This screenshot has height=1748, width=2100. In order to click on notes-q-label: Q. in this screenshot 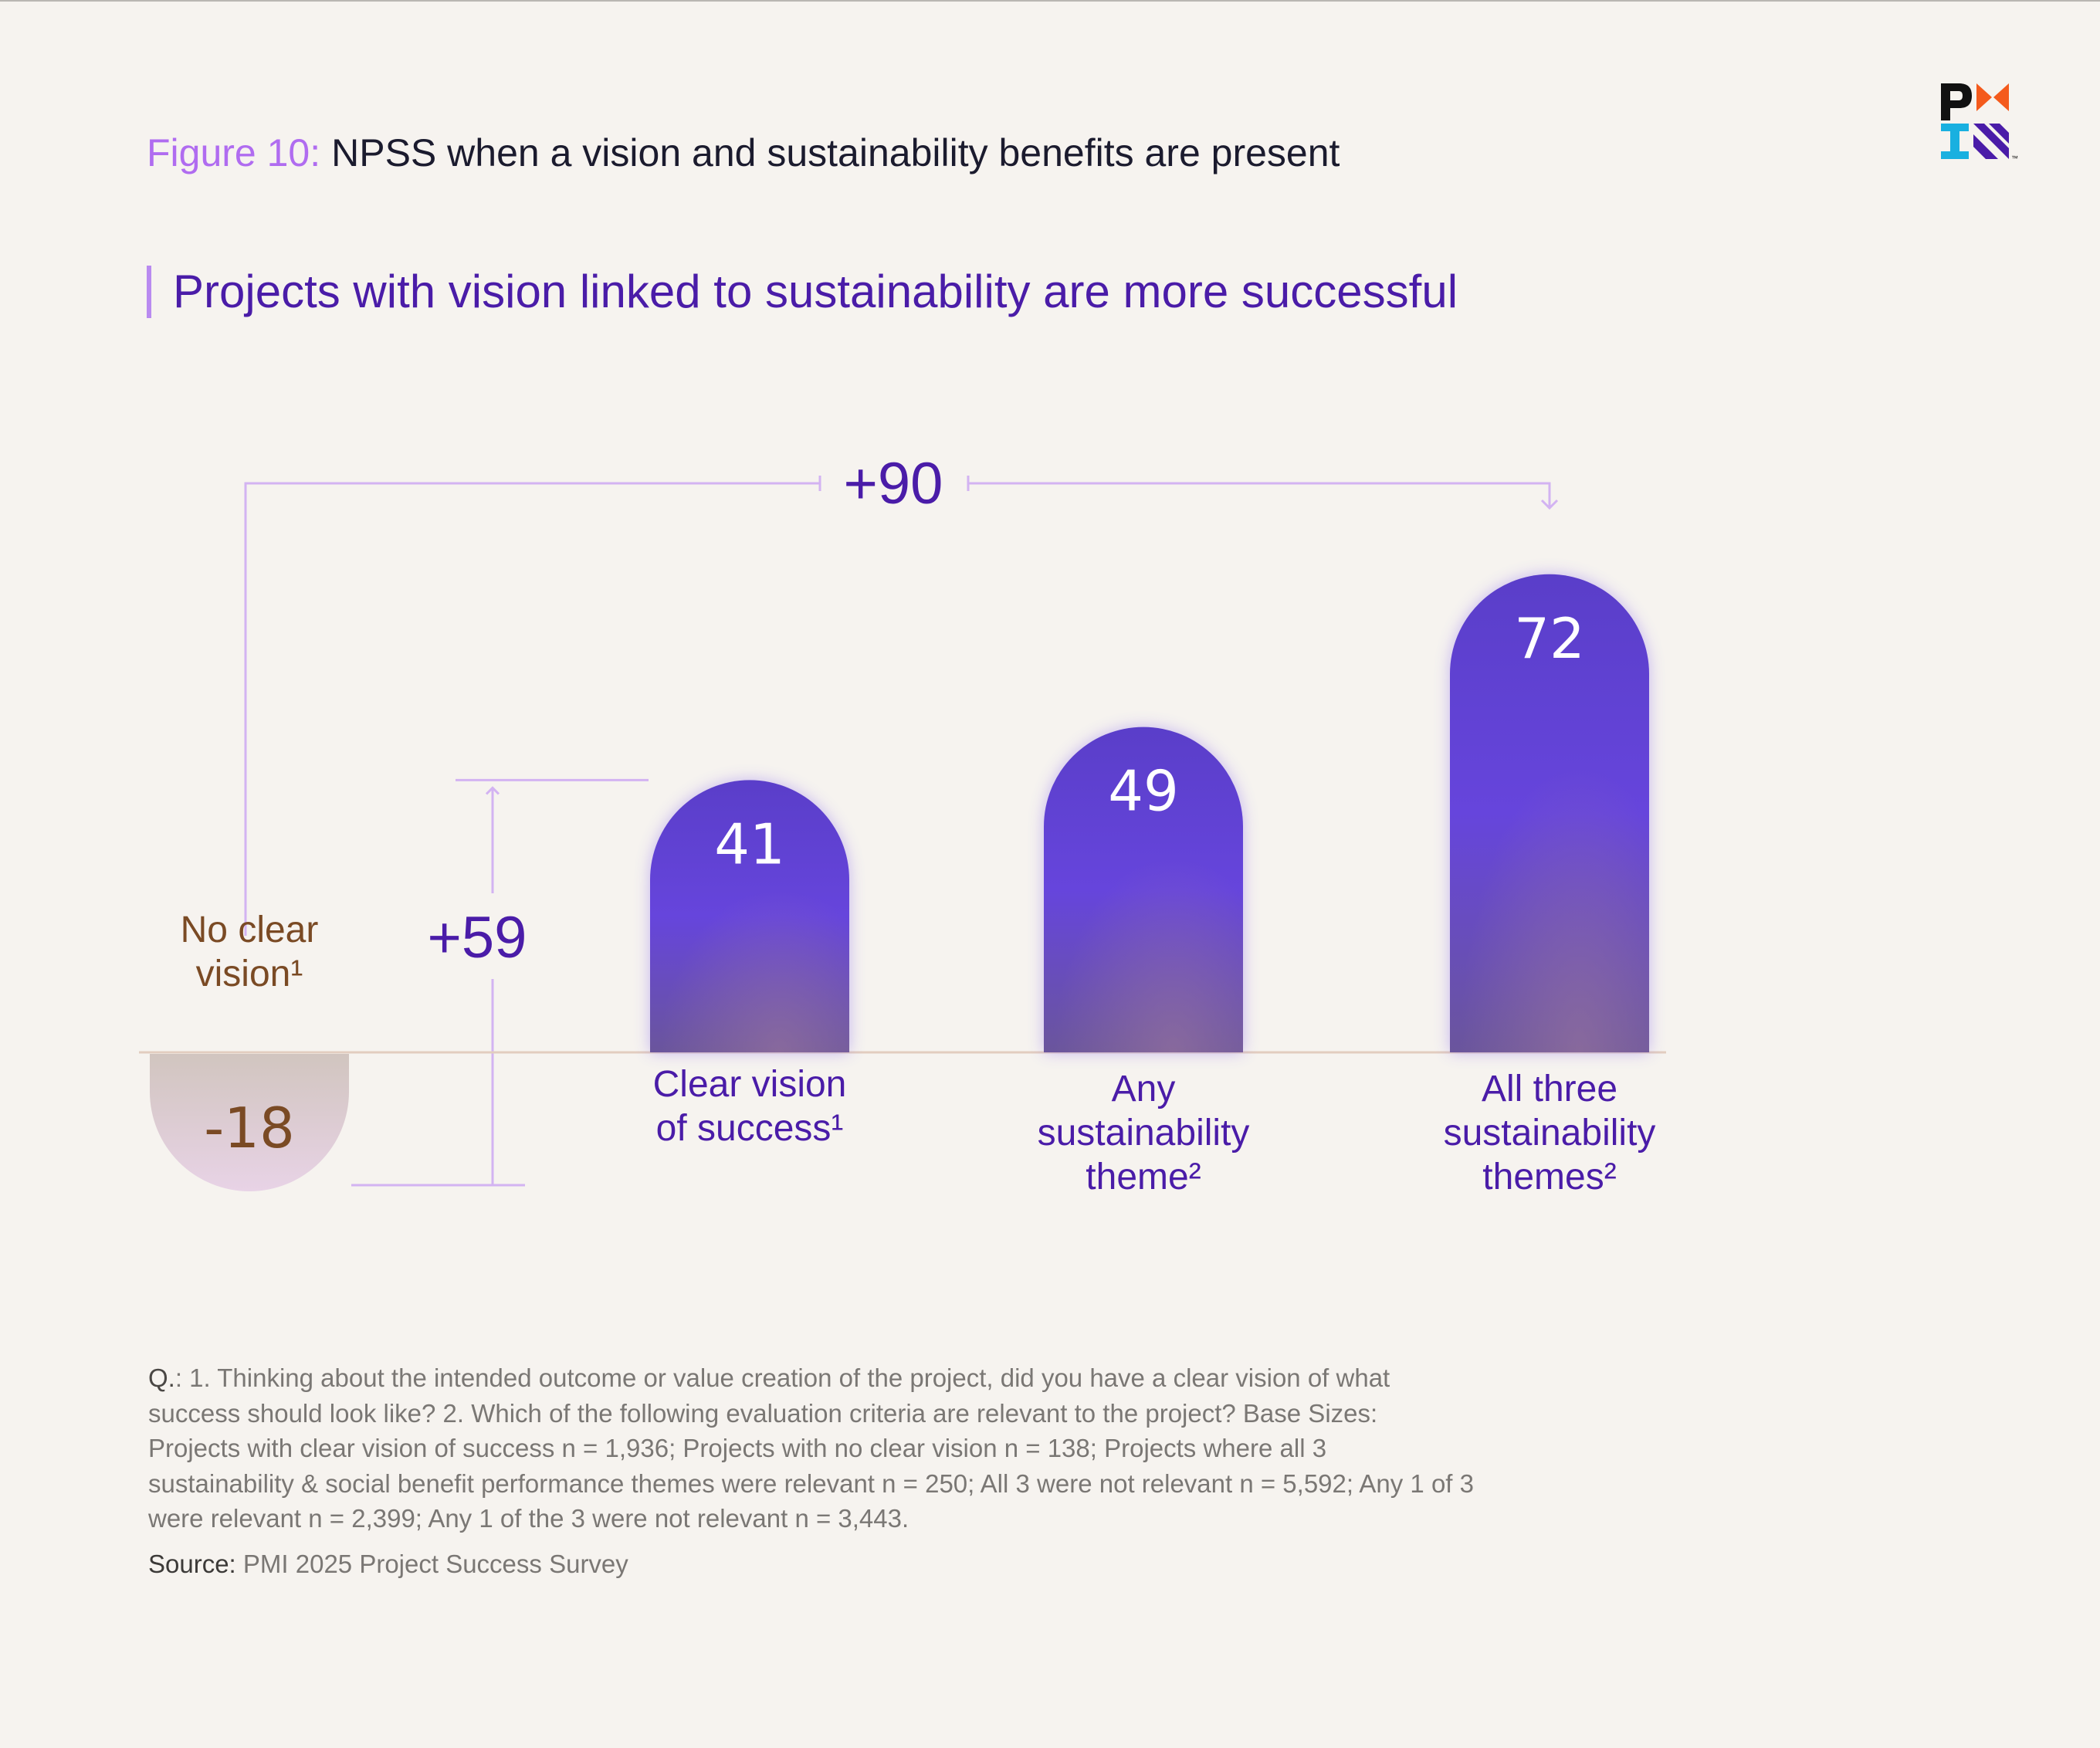, I will do `click(162, 1378)`.